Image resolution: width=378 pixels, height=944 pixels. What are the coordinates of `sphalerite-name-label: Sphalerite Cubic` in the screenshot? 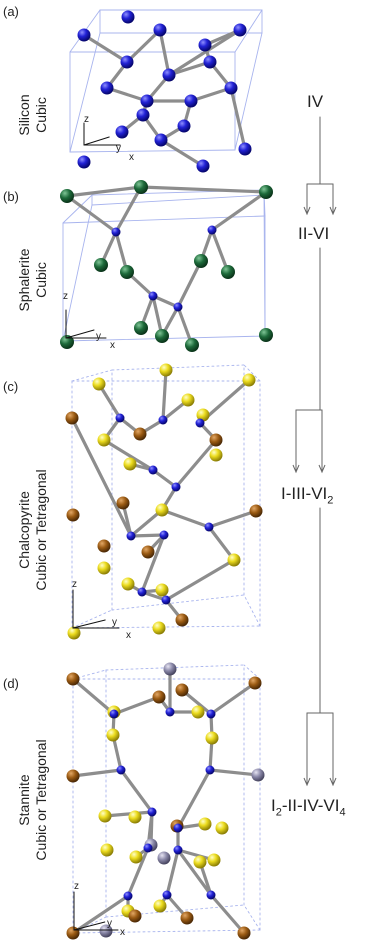 It's located at (33, 280).